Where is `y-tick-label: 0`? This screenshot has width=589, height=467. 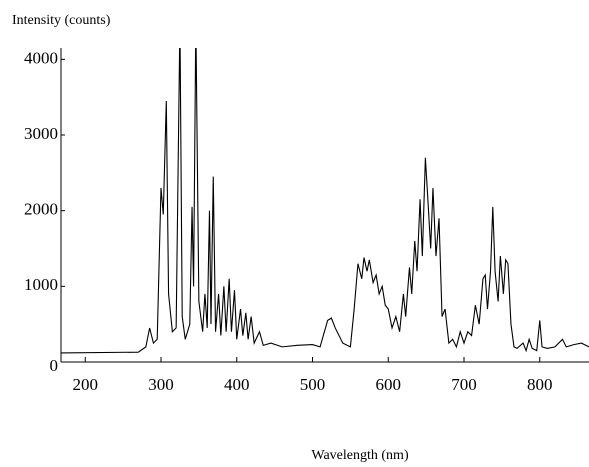
y-tick-label: 0 is located at coordinates (54, 365).